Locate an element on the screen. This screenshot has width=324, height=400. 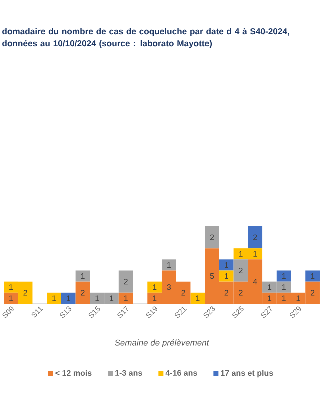
legend-label: < 12 mois is located at coordinates (74, 373).